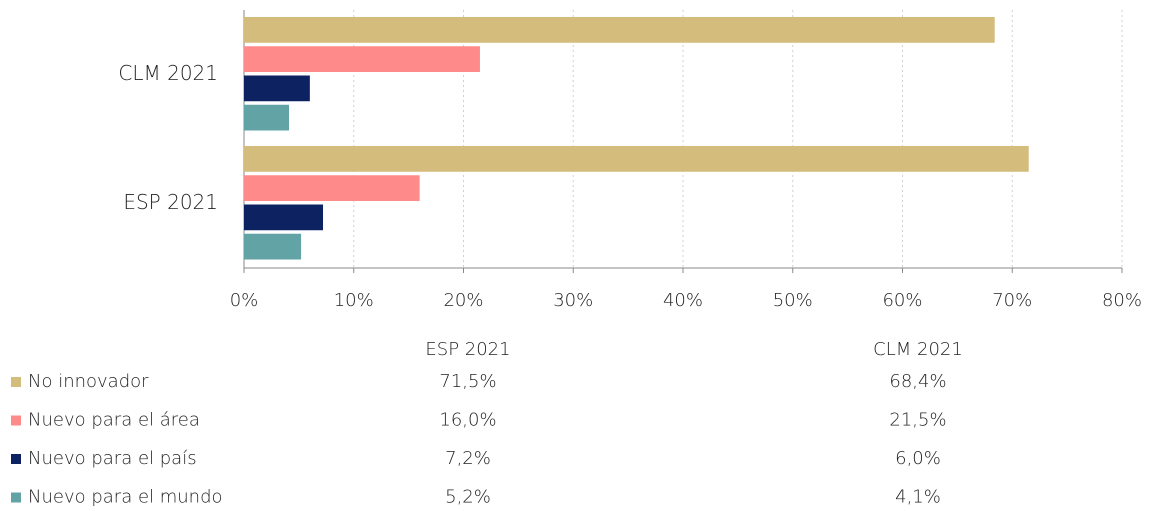 The height and width of the screenshot is (511, 1151). Describe the element at coordinates (918, 497) in the screenshot. I see `table-cell: 4,1%` at that location.